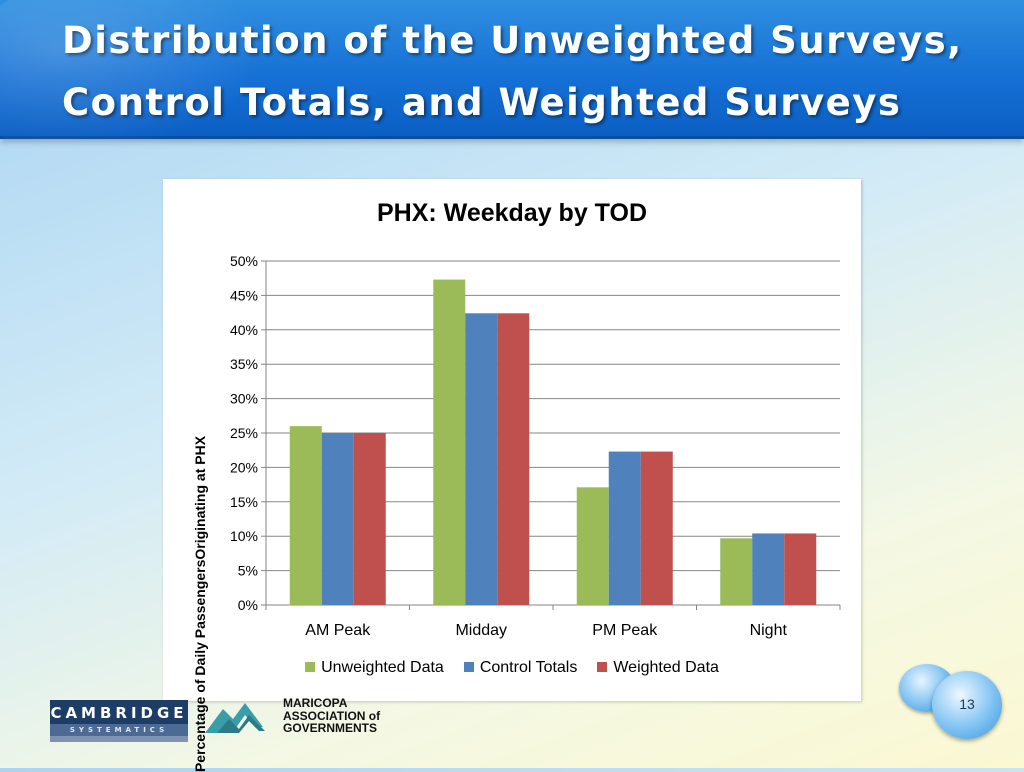  What do you see at coordinates (244, 261) in the screenshot?
I see `y-tick-label: 50%` at bounding box center [244, 261].